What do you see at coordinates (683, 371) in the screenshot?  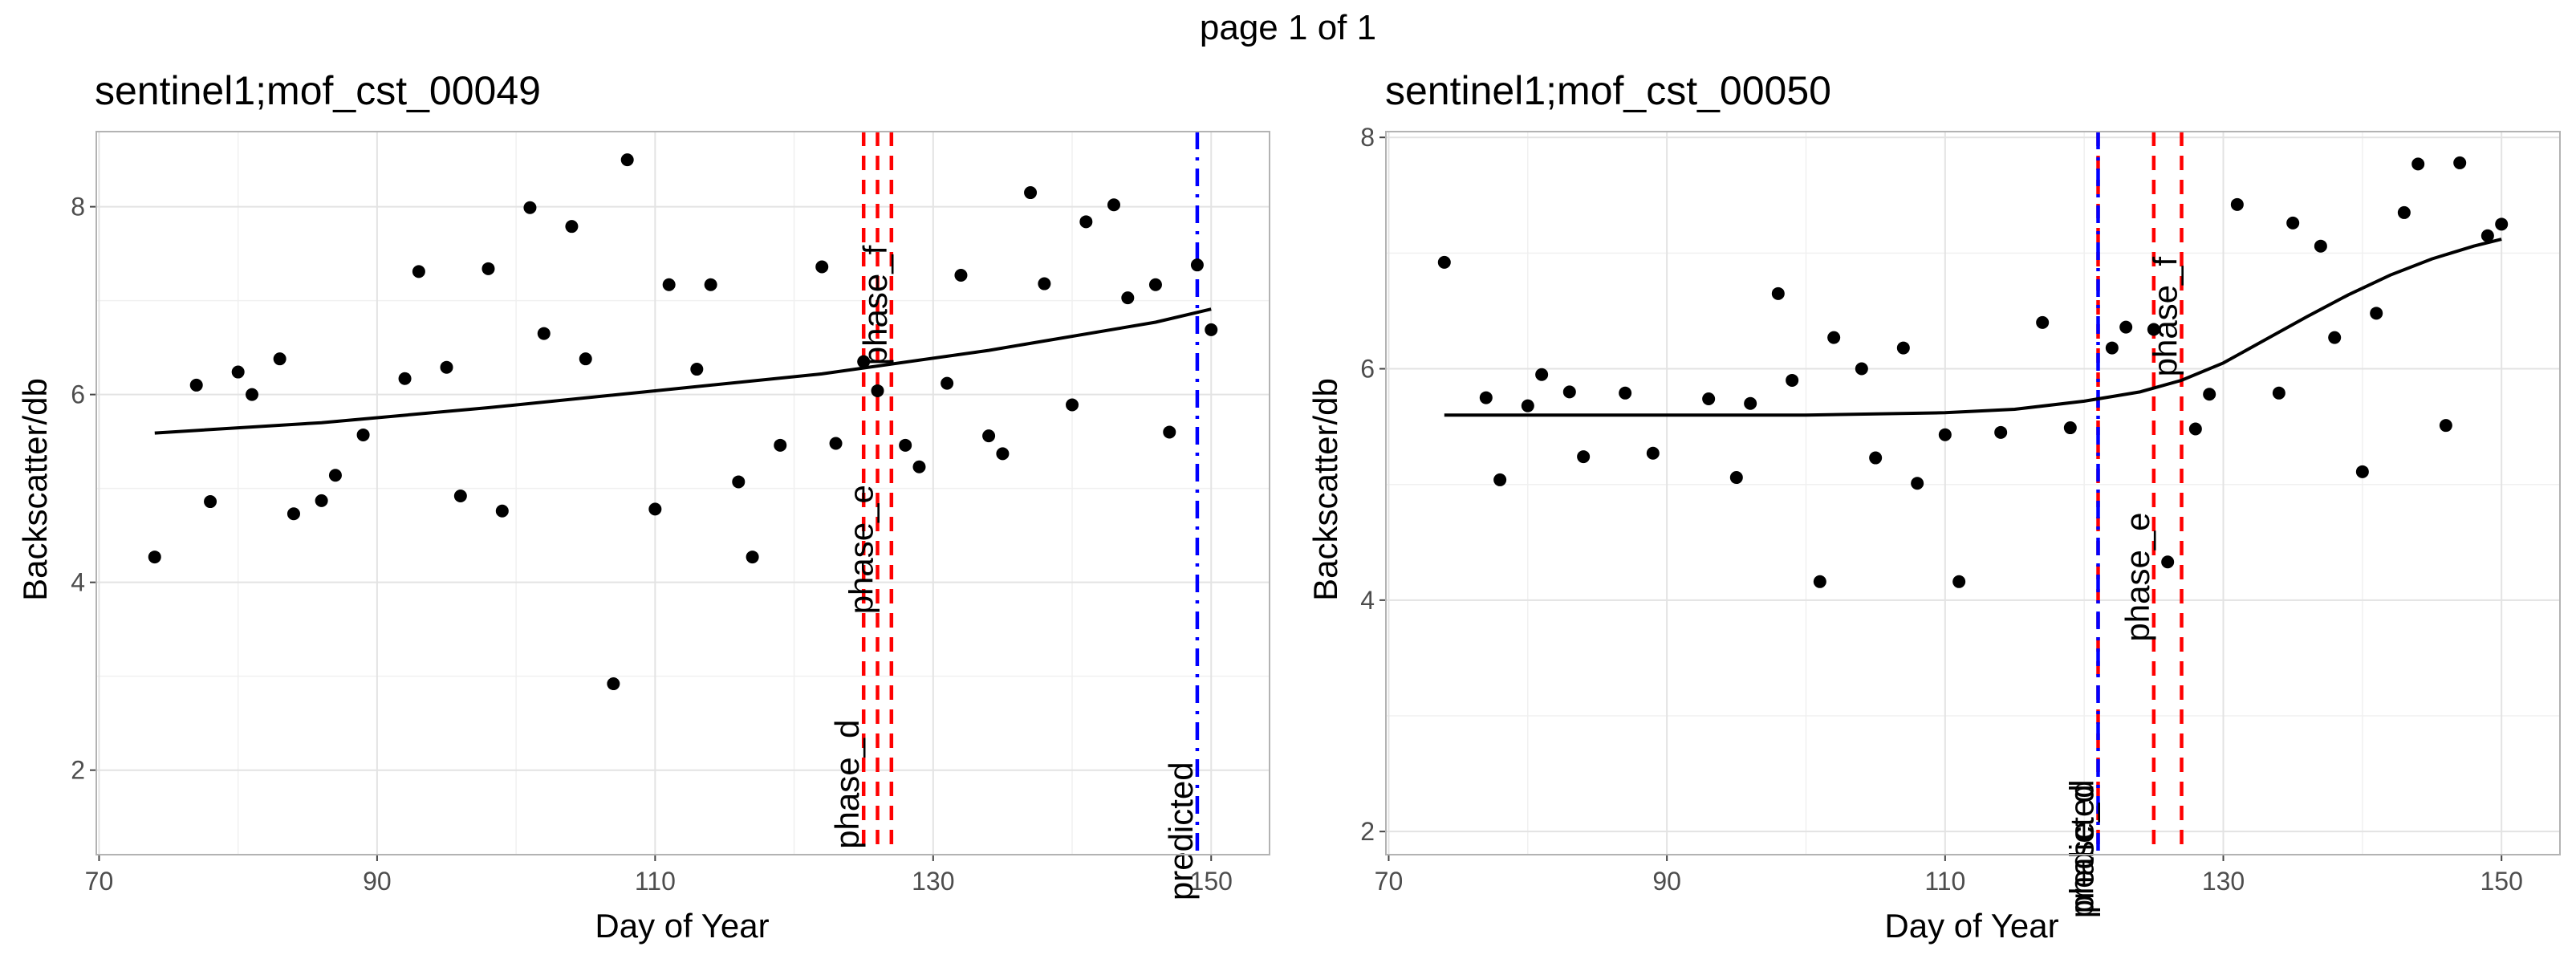 I see `panel-1-fit-line` at bounding box center [683, 371].